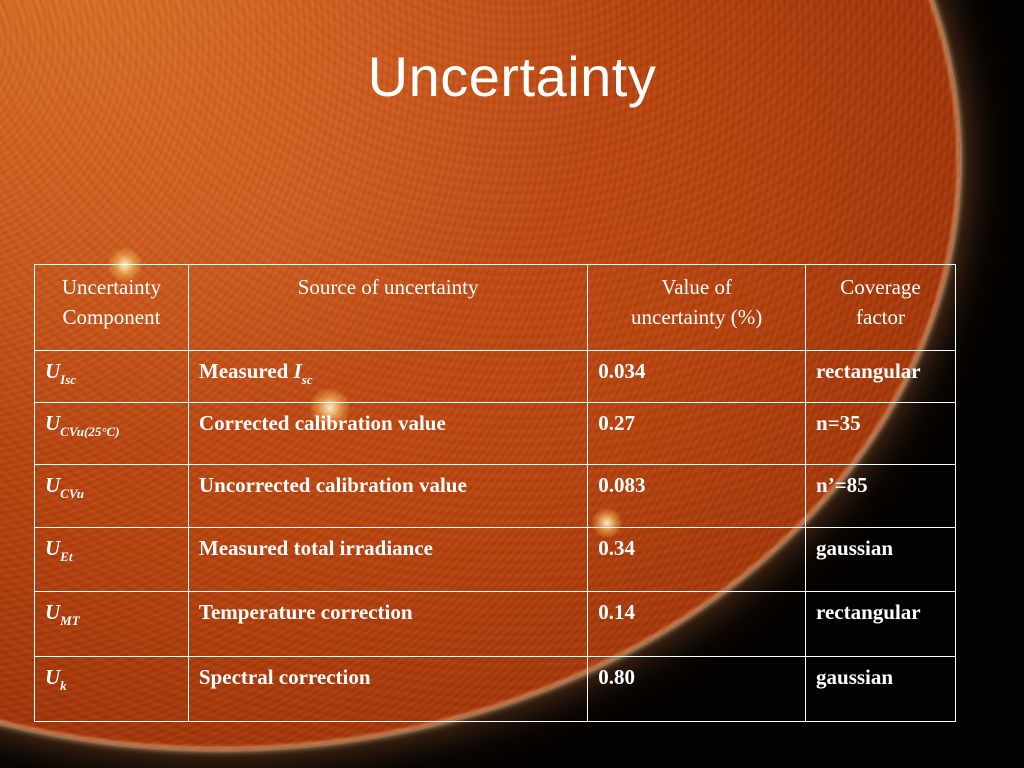  What do you see at coordinates (388, 433) in the screenshot?
I see `source-cell: Corrected calibration value` at bounding box center [388, 433].